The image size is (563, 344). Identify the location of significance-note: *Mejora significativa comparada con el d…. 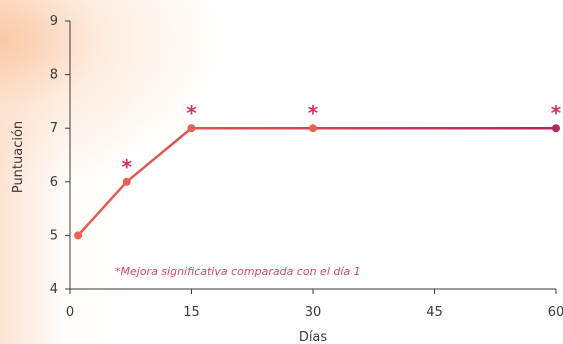
(238, 271).